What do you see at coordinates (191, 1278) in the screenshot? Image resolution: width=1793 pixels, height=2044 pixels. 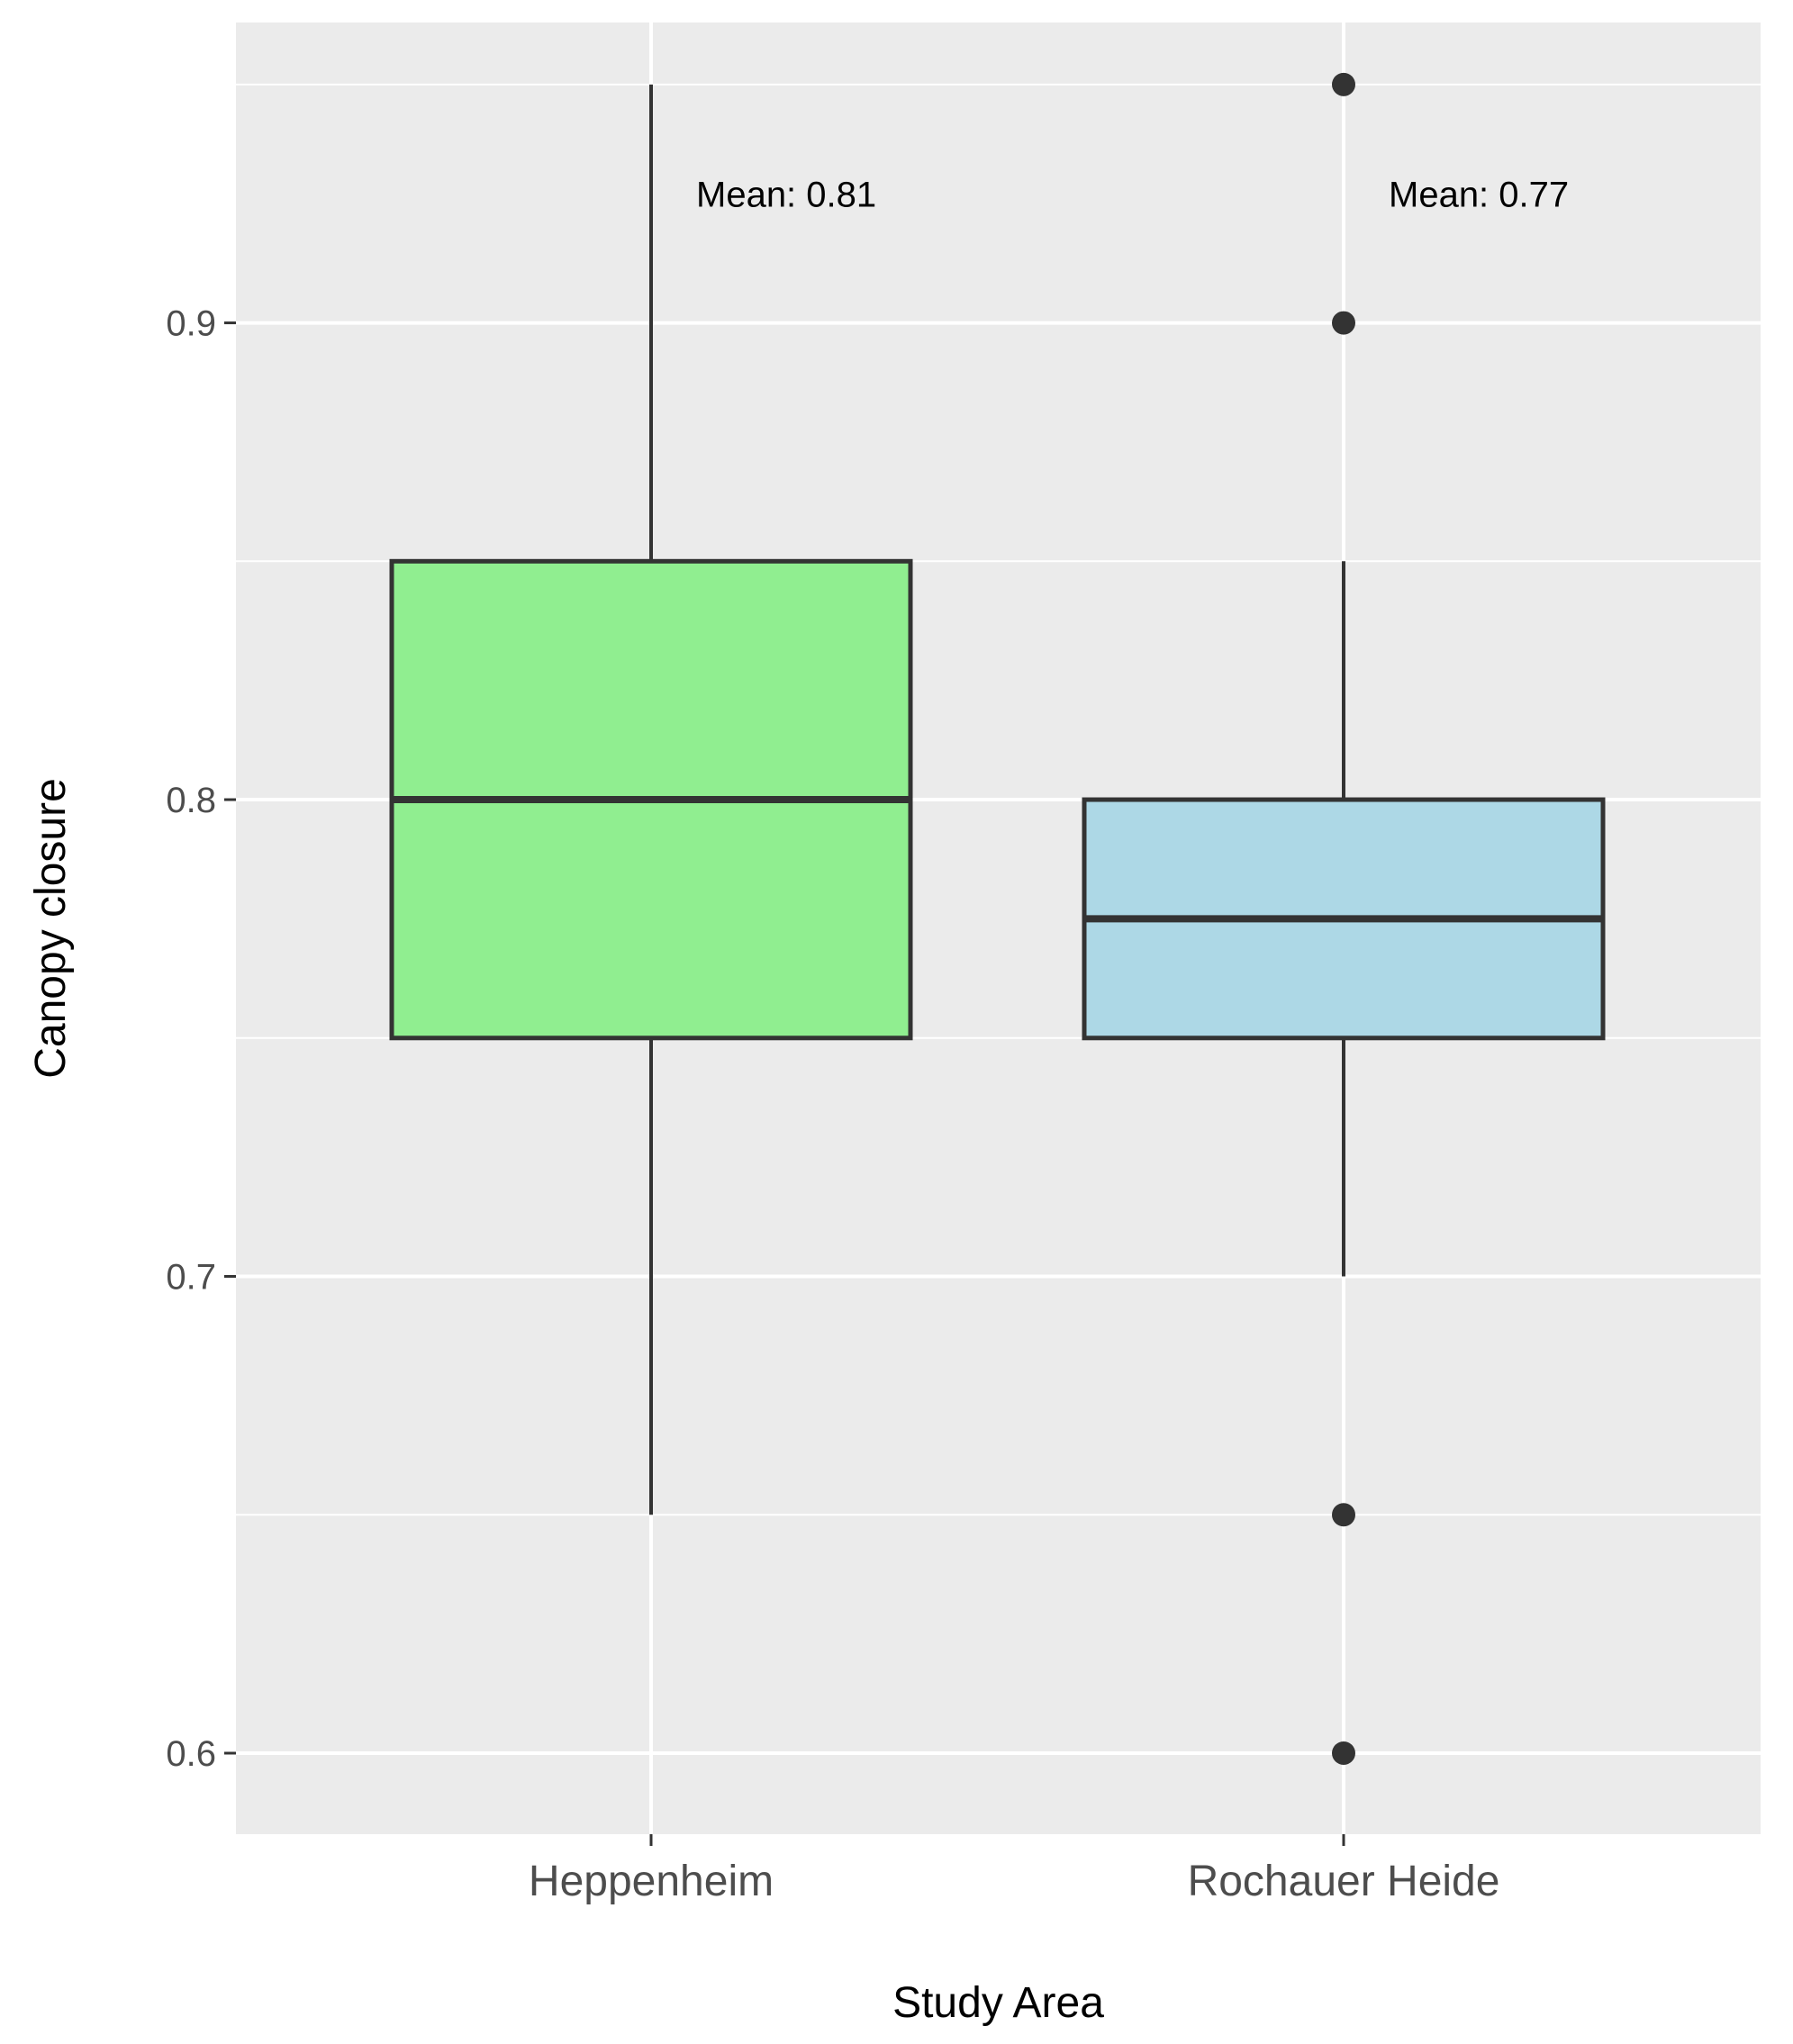 I see `y-tick-label: 0.7` at bounding box center [191, 1278].